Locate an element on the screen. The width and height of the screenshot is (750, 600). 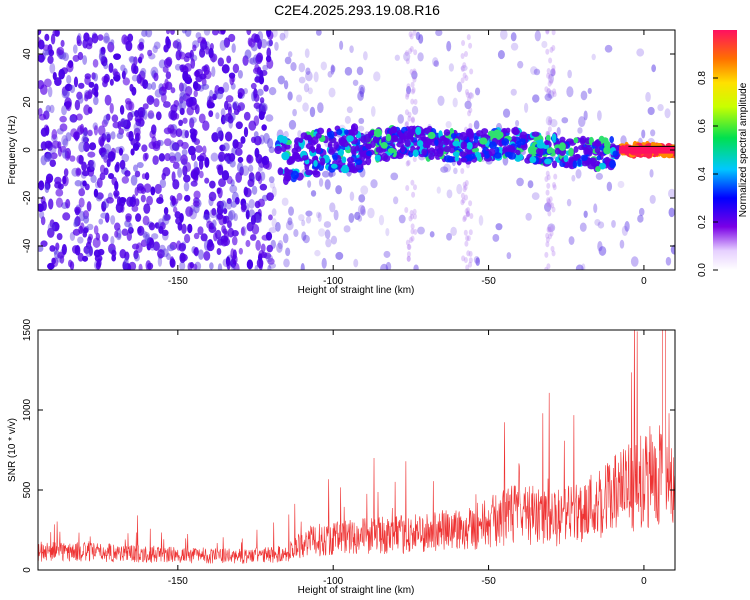
snr-ylabel: SNR (10 * v/v) is located at coordinates (12, 450).